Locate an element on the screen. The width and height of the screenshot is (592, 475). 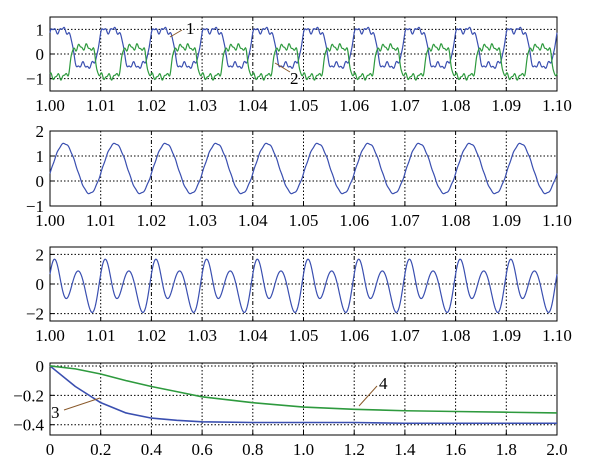
annotation-2: 2 is located at coordinates (294, 78).